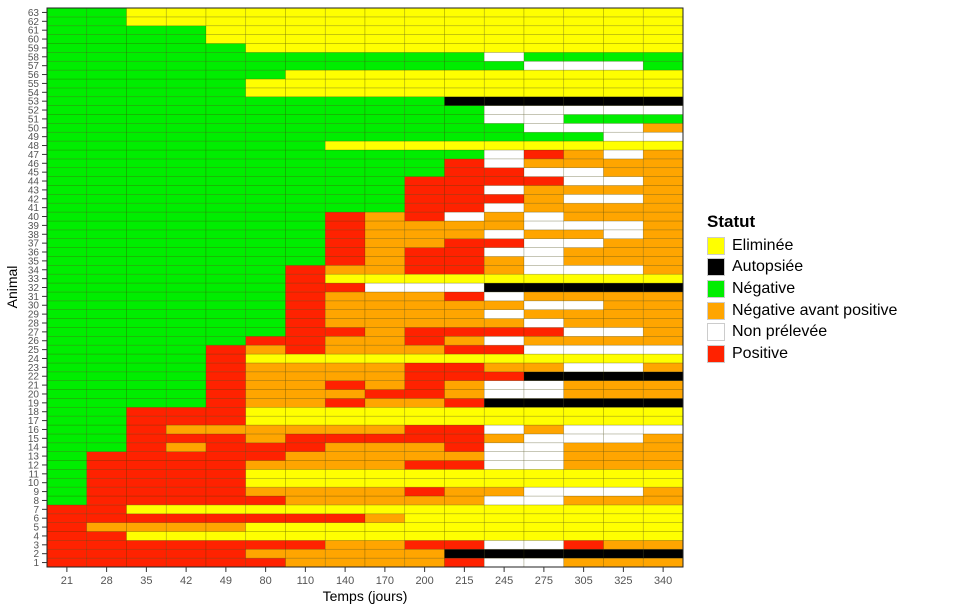 The width and height of the screenshot is (978, 610). I want to click on y-tick-label: 9, so click(36, 492).